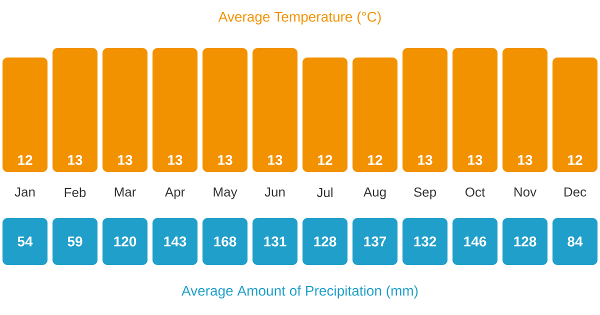 The width and height of the screenshot is (600, 315). I want to click on x-tick-label: Feb, so click(75, 193).